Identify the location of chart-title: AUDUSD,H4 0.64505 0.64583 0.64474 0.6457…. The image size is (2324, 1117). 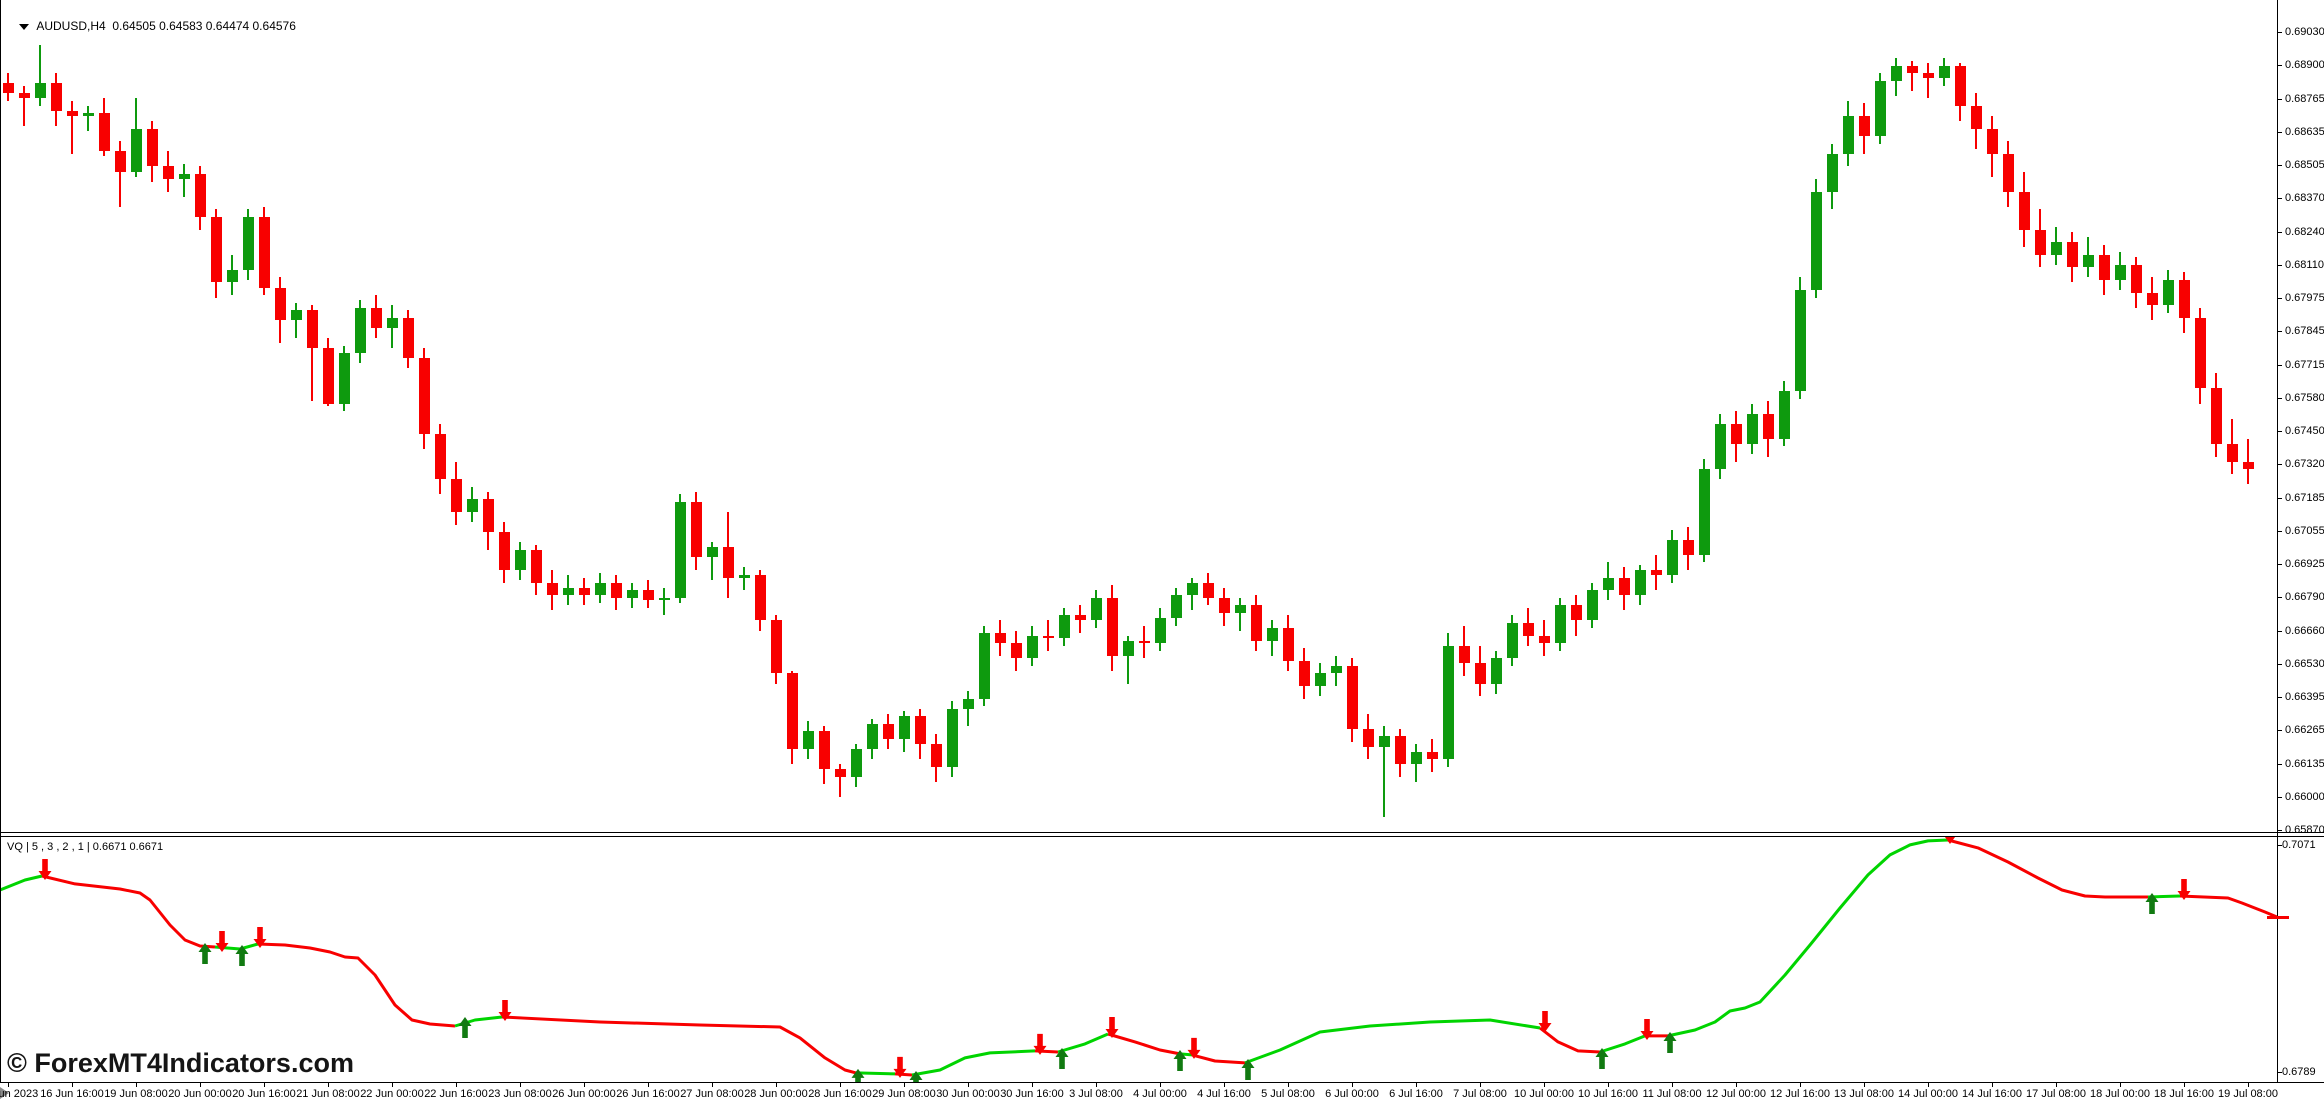
(151, 26).